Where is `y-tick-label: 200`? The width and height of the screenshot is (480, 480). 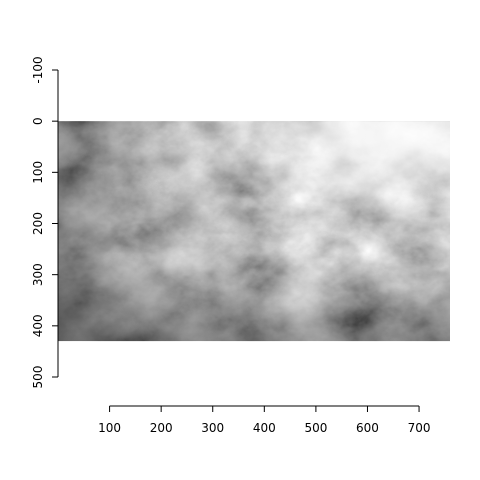
y-tick-label: 200 is located at coordinates (38, 223).